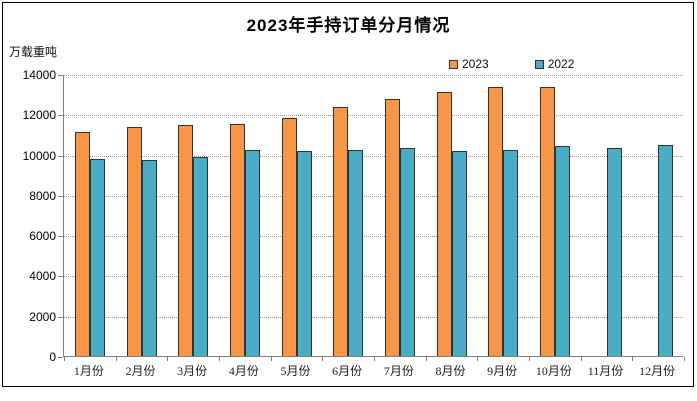  Describe the element at coordinates (341, 231) in the screenshot. I see `bar-2023-6月份` at that location.